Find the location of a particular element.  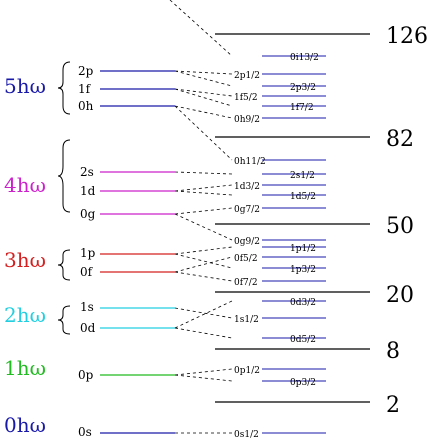

magic-number-labels: 2 8 20 50 82 126 is located at coordinates (407, 221).